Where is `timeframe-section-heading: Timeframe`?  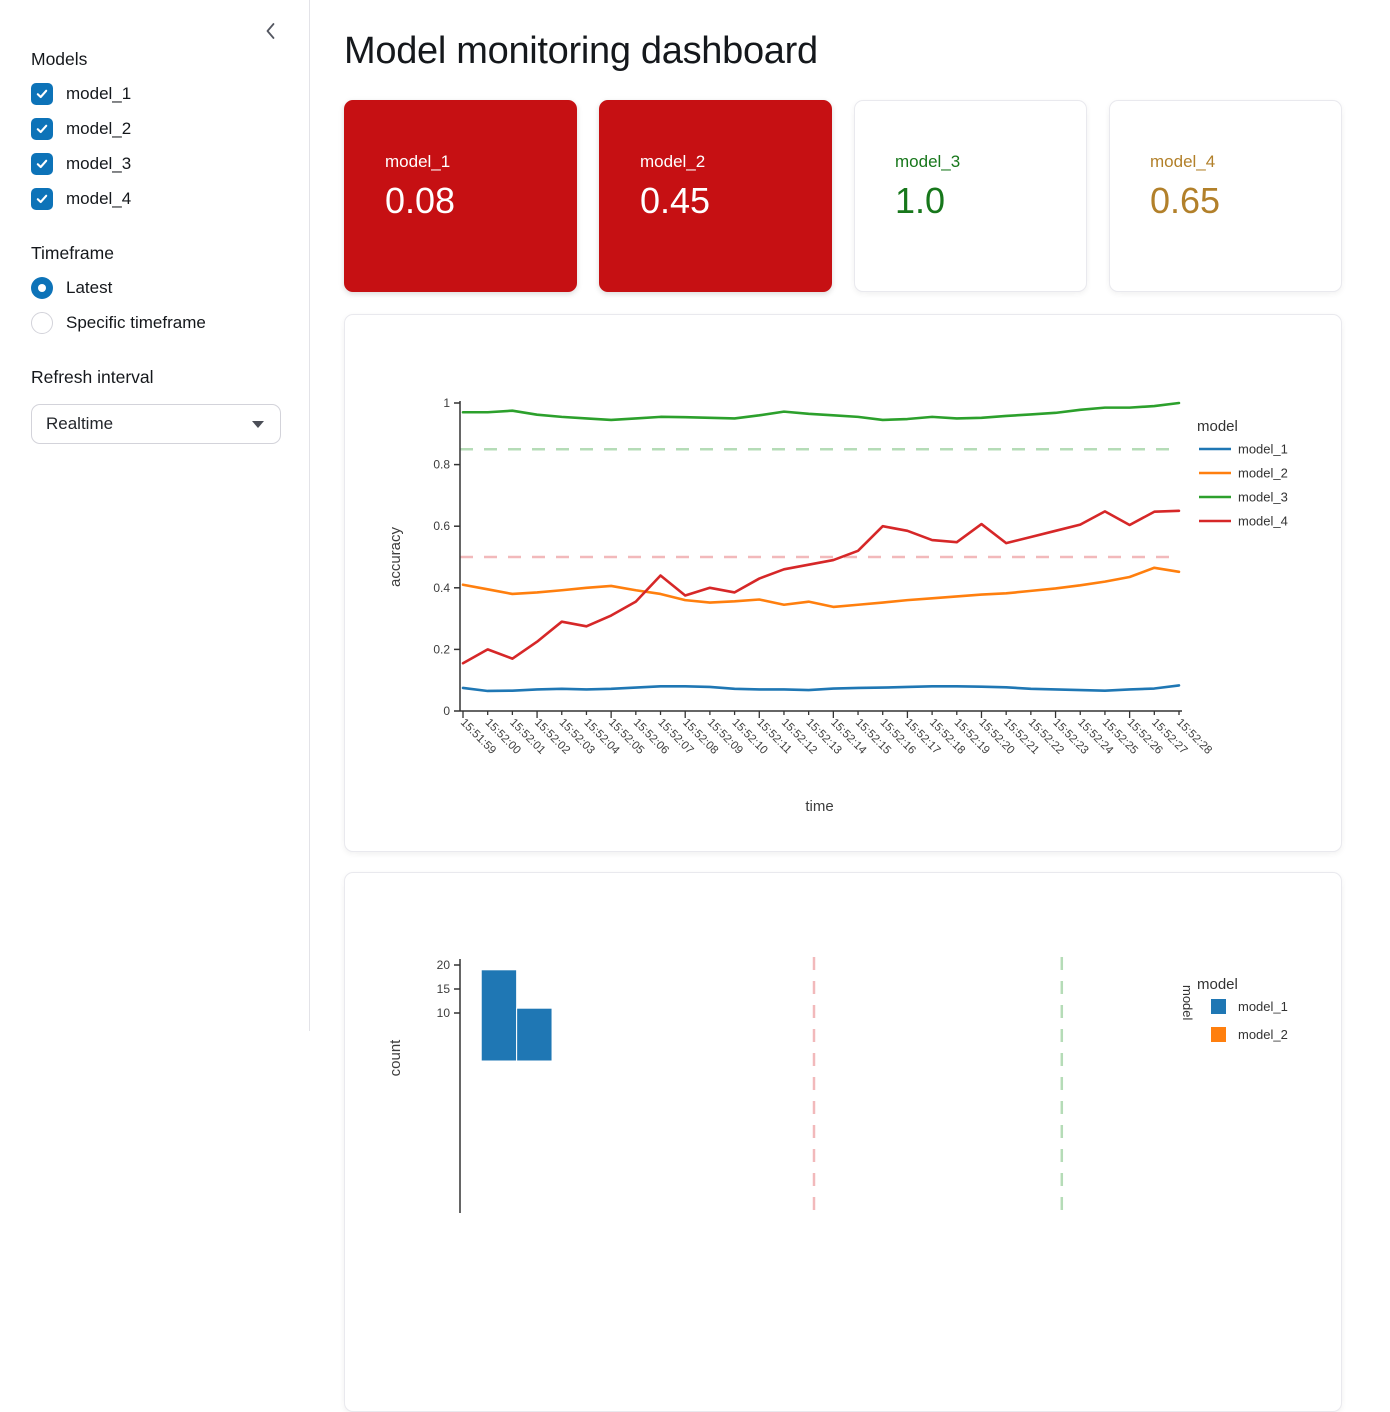 timeframe-section-heading: Timeframe is located at coordinates (72, 253).